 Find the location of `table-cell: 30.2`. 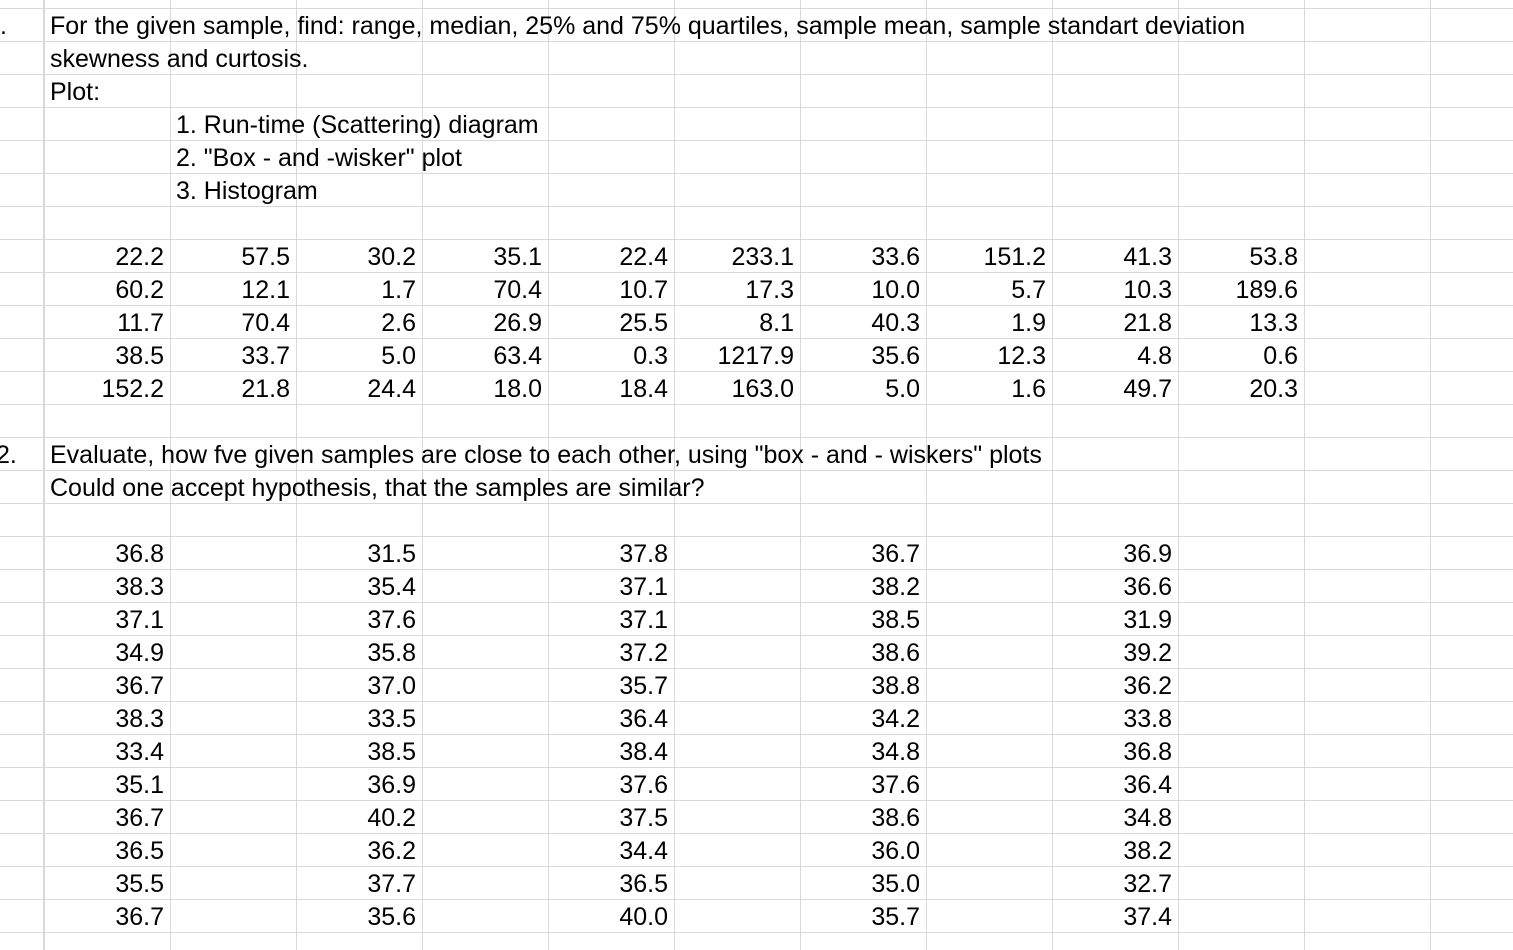

table-cell: 30.2 is located at coordinates (391, 257).